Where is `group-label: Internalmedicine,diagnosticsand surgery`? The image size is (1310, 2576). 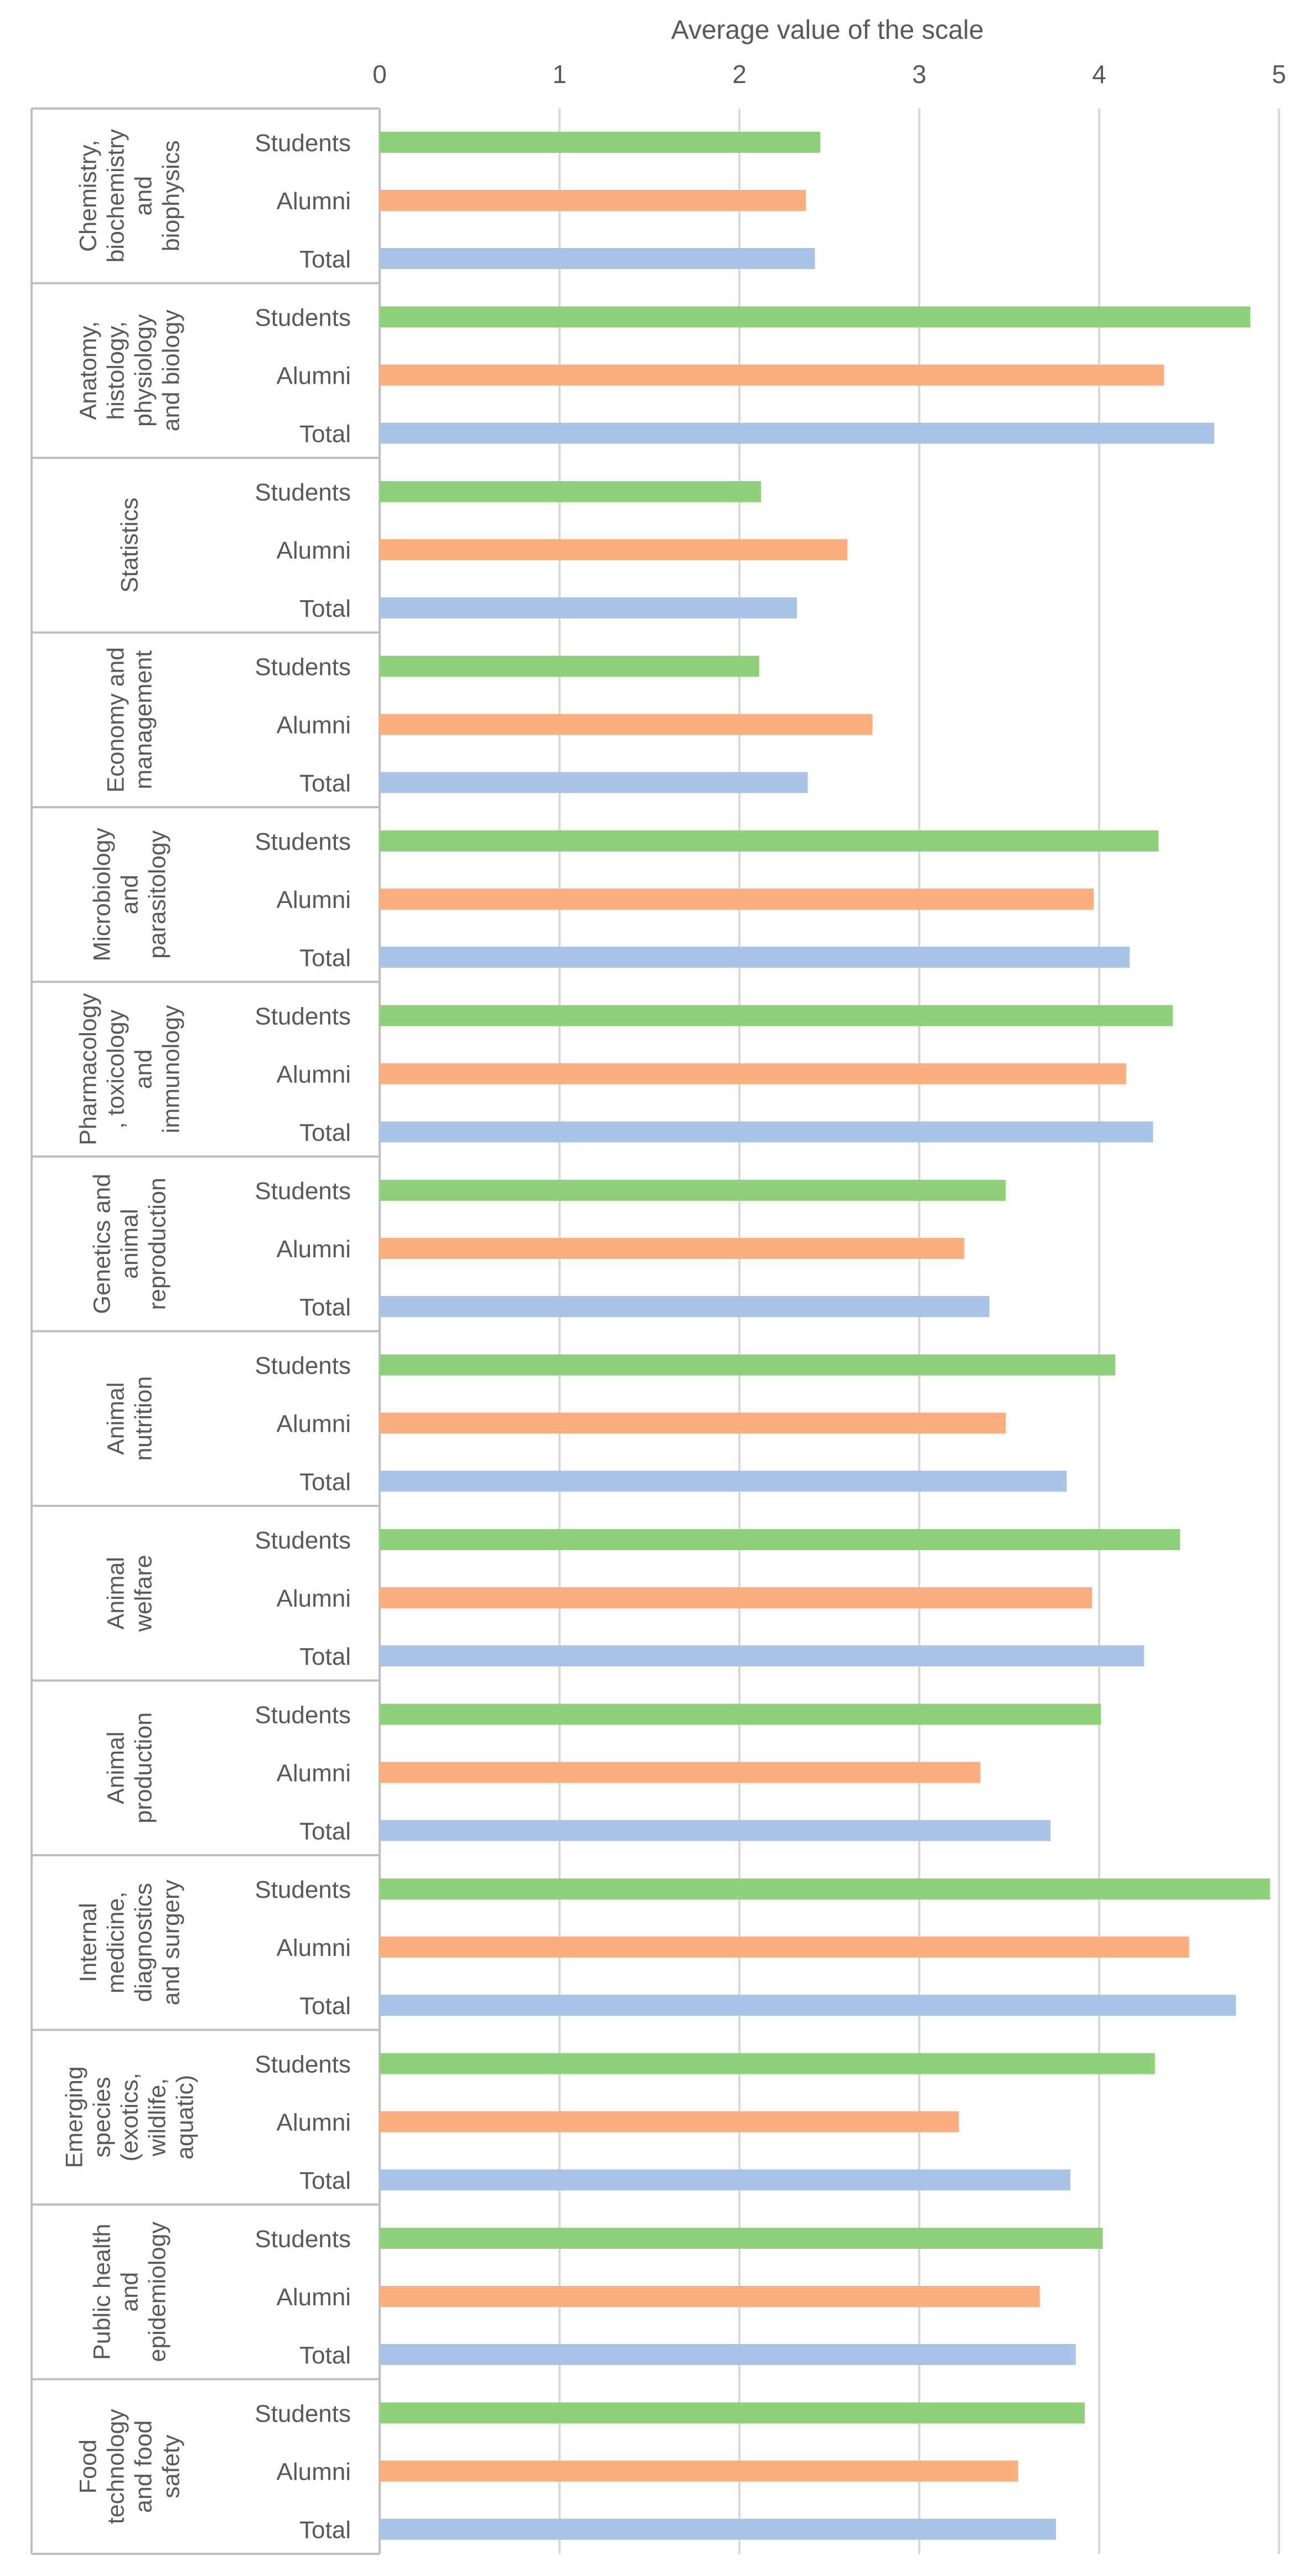
group-label: Internalmedicine,diagnosticsand surgery is located at coordinates (130, 1943).